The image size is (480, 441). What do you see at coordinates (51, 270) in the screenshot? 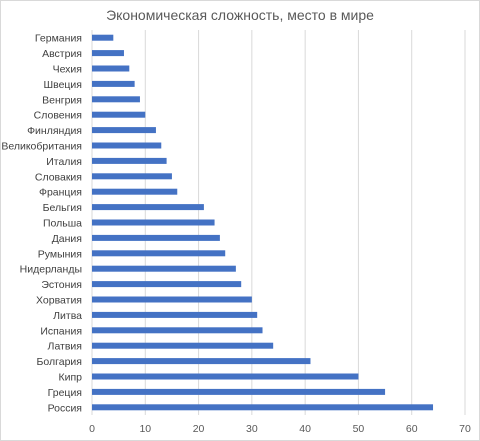
I see `category-label: Нидерланды` at bounding box center [51, 270].